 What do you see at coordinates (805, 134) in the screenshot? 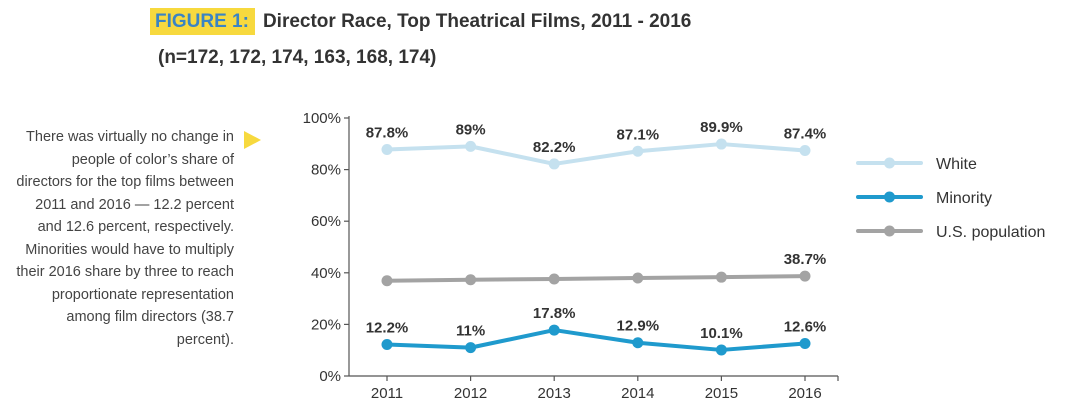
I see `data-label: 87.4%` at bounding box center [805, 134].